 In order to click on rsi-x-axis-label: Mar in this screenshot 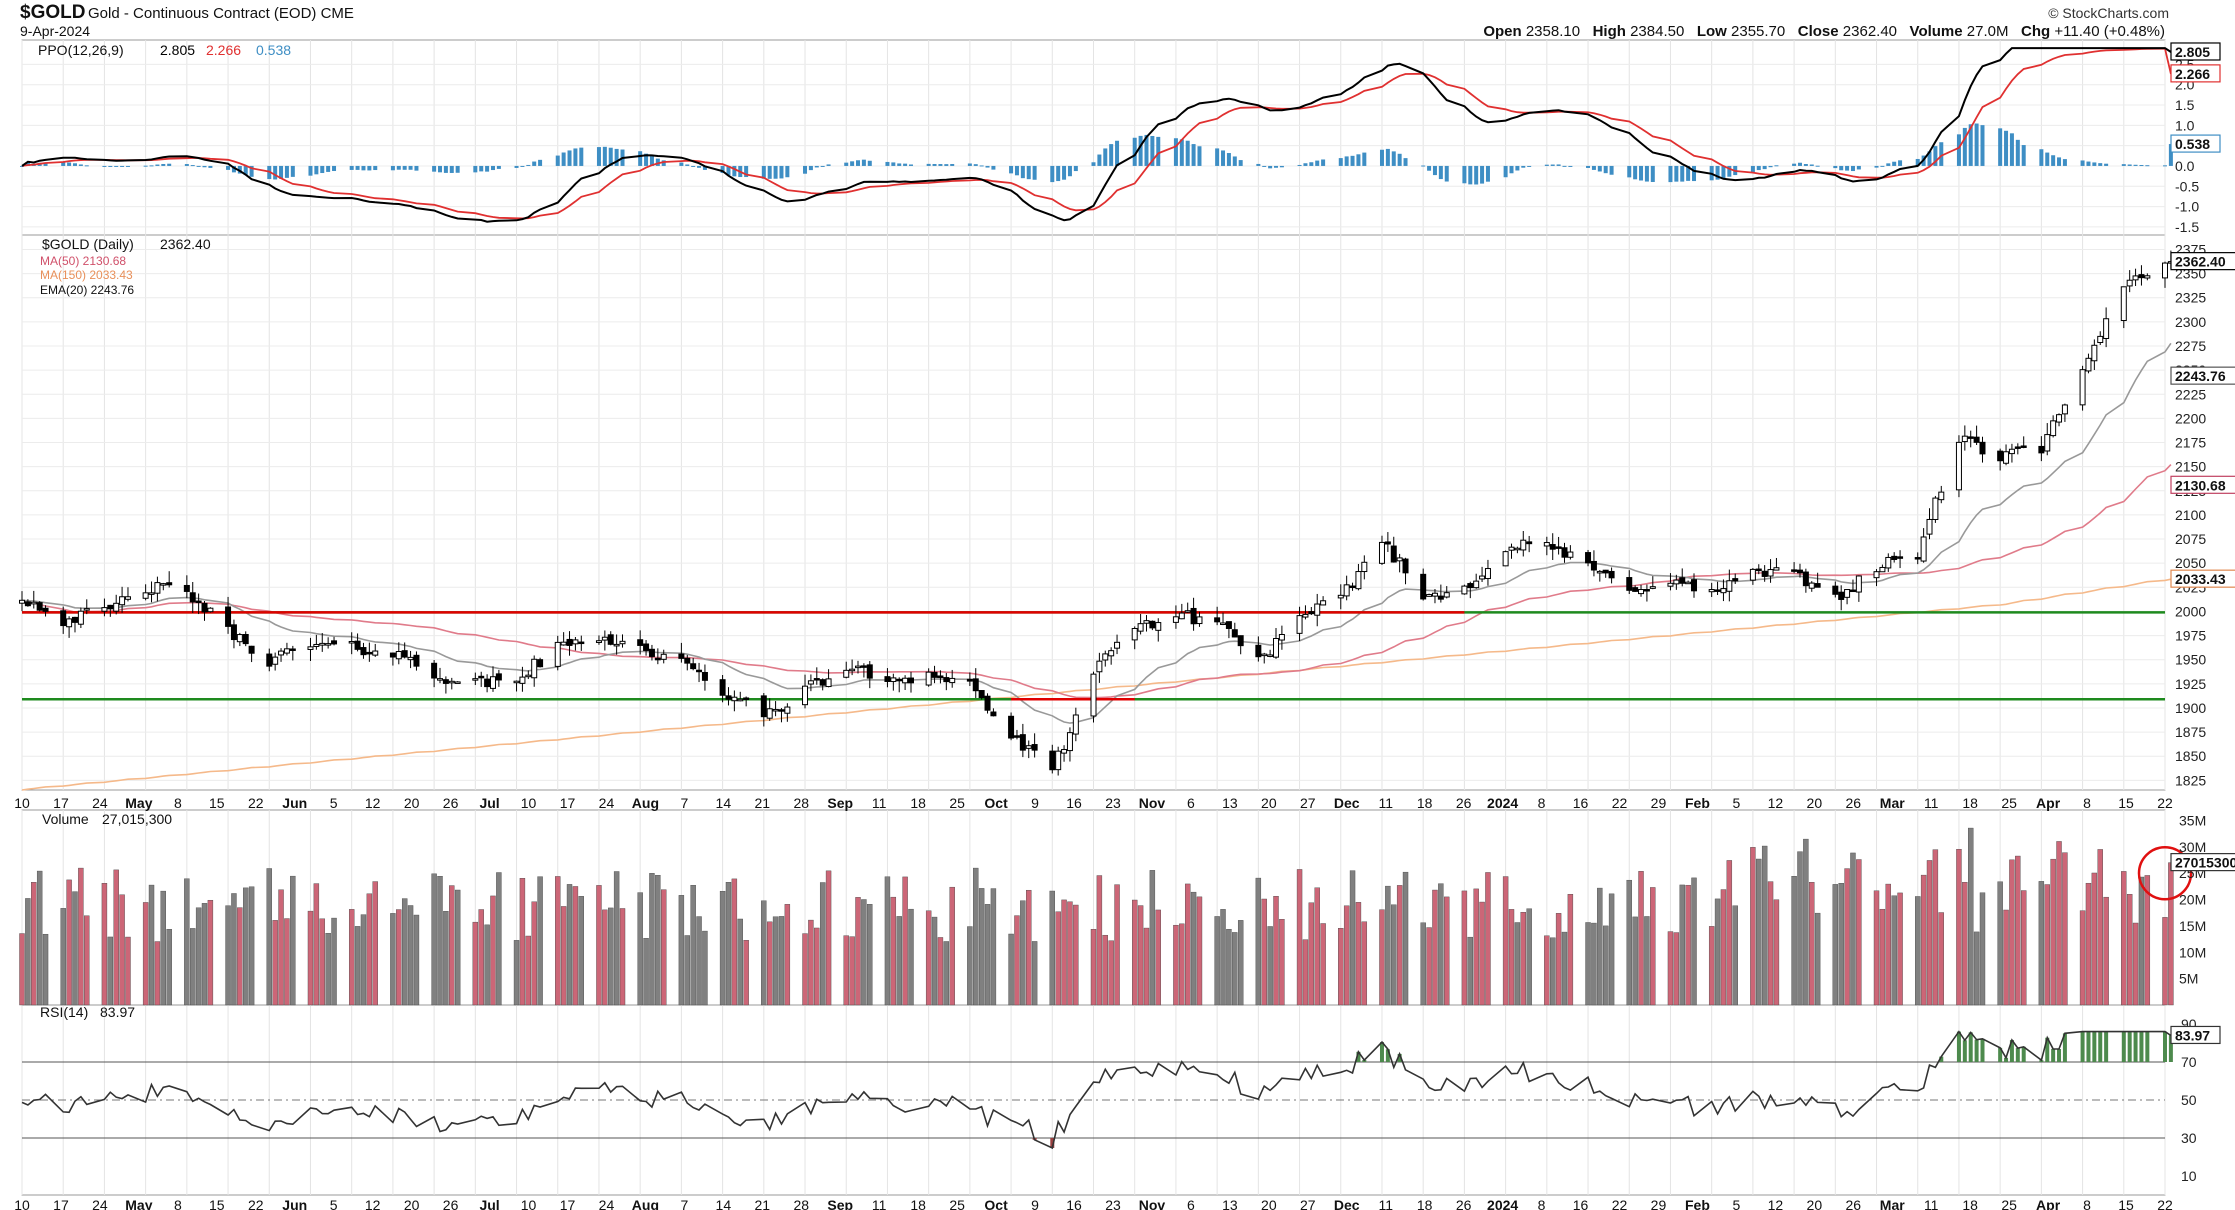, I will do `click(1892, 1203)`.